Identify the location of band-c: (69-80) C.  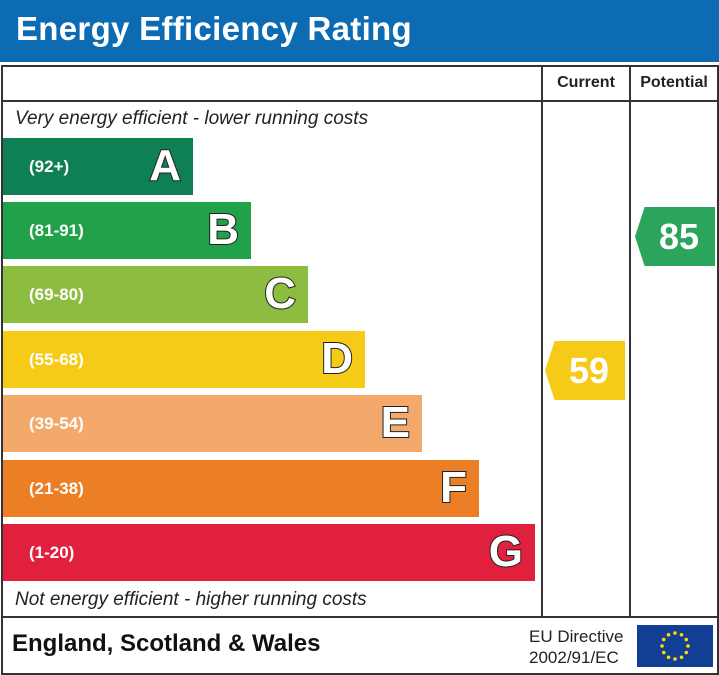
(155, 294).